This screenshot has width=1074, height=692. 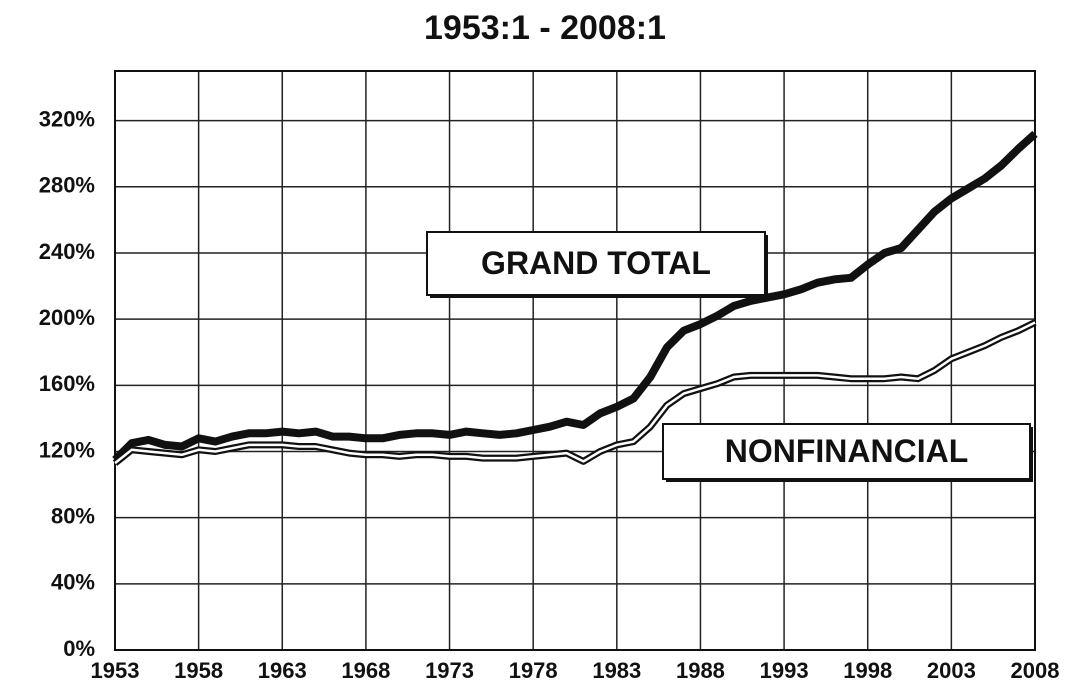 I want to click on x-tick-label: 1998, so click(x=867, y=670).